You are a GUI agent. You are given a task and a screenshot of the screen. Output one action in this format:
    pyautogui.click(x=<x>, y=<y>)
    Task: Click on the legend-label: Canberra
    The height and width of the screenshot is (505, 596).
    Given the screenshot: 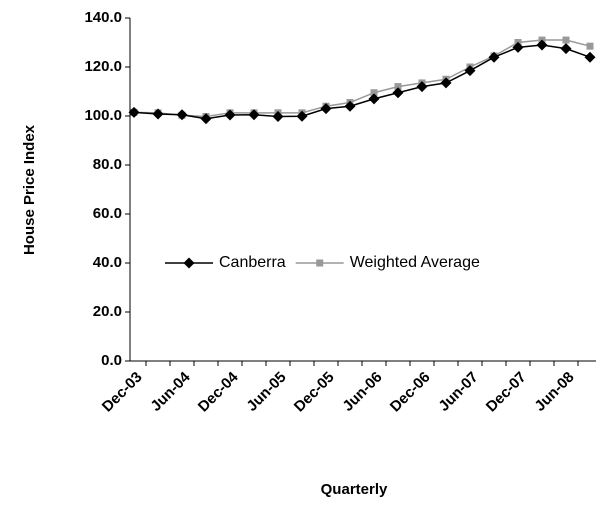 What is the action you would take?
    pyautogui.click(x=252, y=262)
    